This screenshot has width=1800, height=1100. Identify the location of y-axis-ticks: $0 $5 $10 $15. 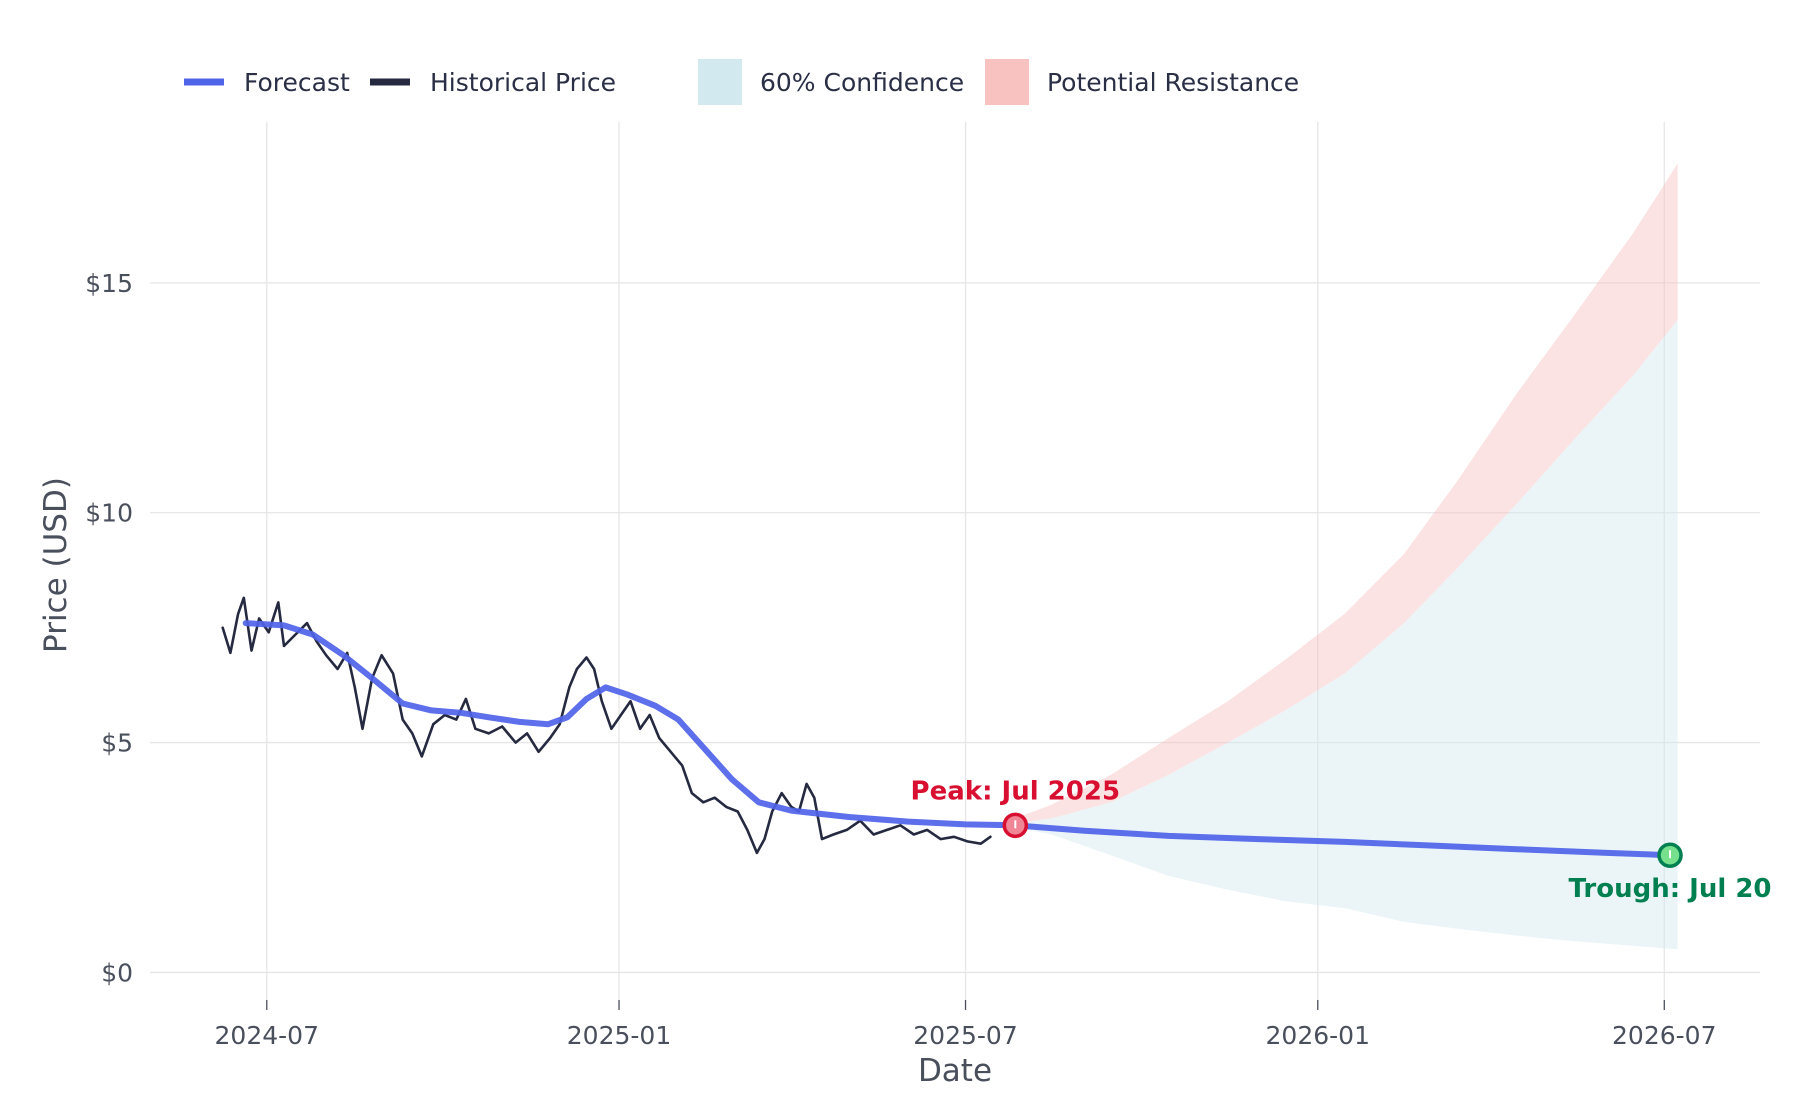
(109, 628).